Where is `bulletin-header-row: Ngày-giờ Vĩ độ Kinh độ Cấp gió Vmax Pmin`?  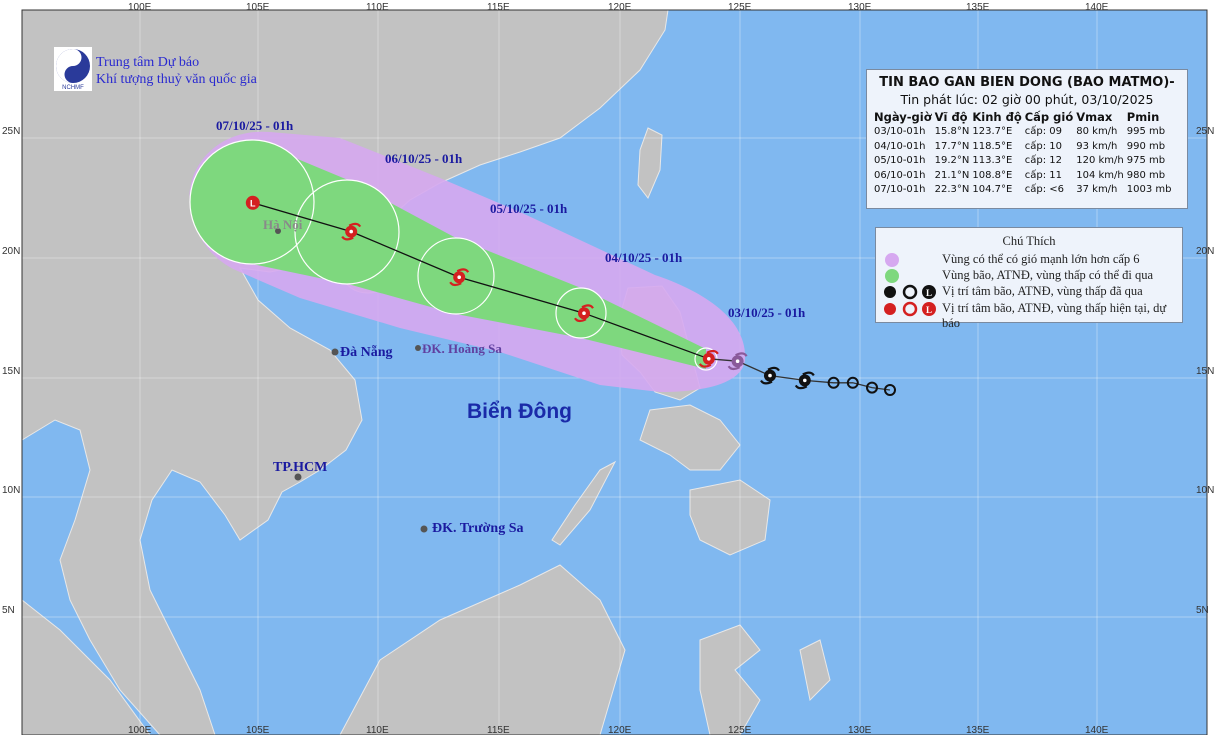
bulletin-header-row: Ngày-giờ Vĩ độ Kinh độ Cấp gió Vmax Pmin is located at coordinates (1024, 117).